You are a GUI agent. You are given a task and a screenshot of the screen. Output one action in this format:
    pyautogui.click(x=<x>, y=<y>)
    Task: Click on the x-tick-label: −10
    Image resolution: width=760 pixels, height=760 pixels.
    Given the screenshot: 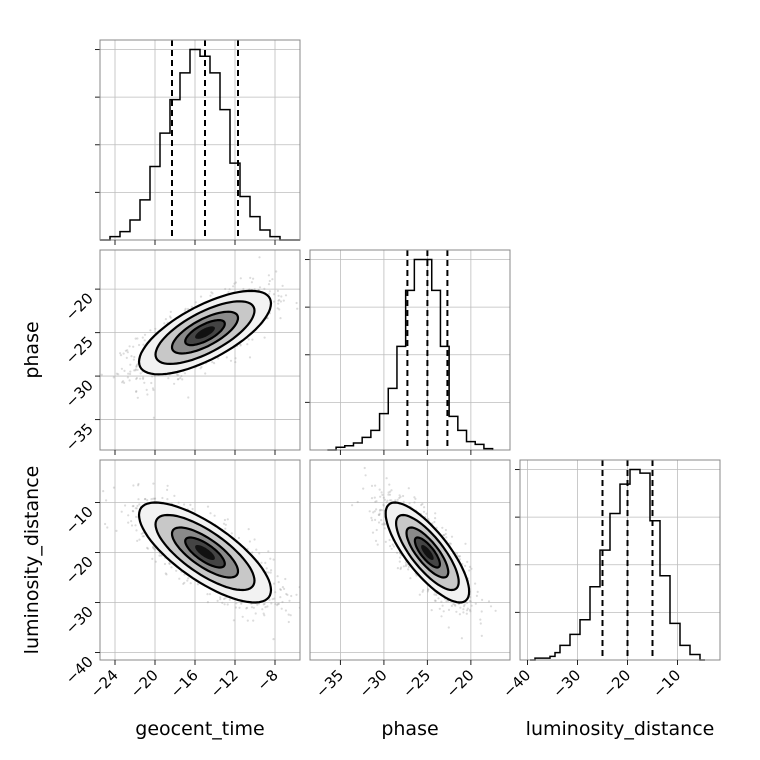 What is the action you would take?
    pyautogui.click(x=666, y=683)
    